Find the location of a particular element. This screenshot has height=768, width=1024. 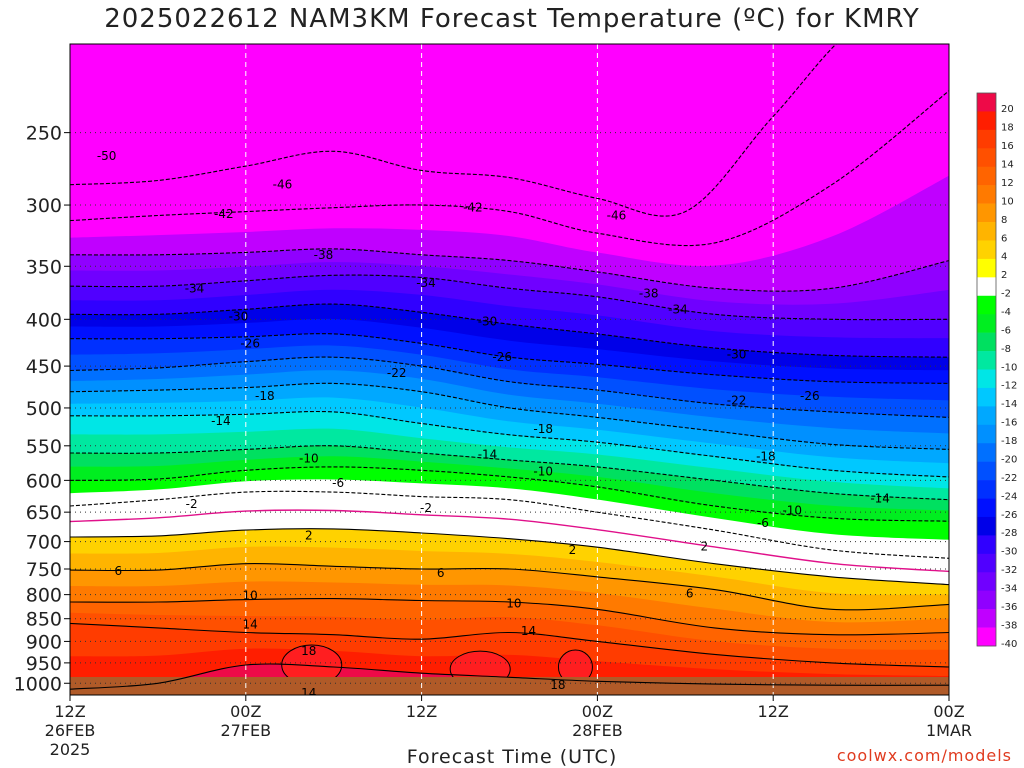

source-credit: coolwx.com/models is located at coordinates (924, 755).